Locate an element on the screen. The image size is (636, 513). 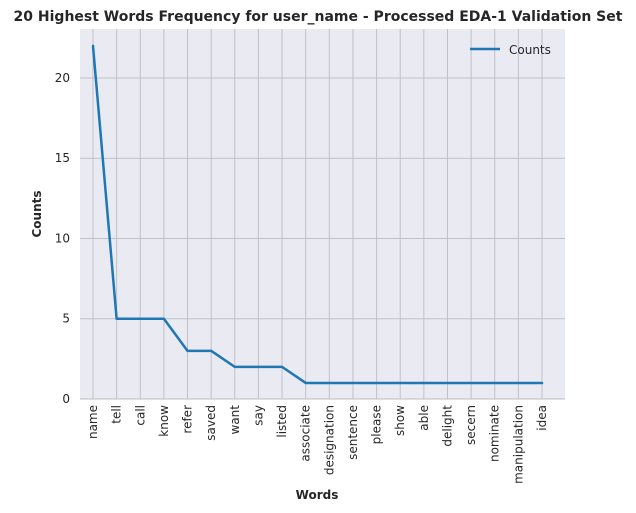
y-tick-label: 5 is located at coordinates (66, 319).